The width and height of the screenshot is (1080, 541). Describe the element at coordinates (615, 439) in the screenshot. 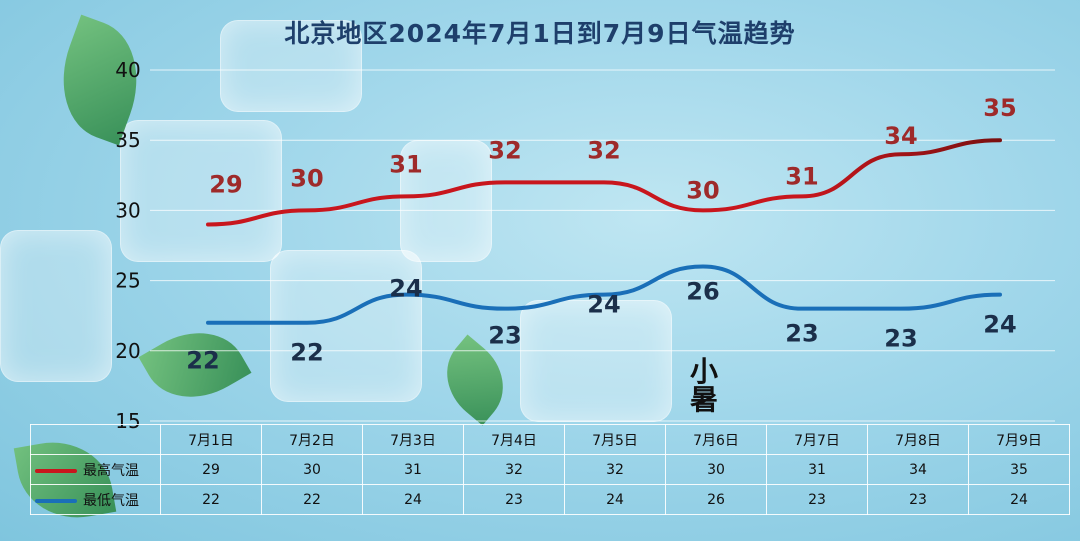

I see `table-header-cell: 7月5日` at that location.